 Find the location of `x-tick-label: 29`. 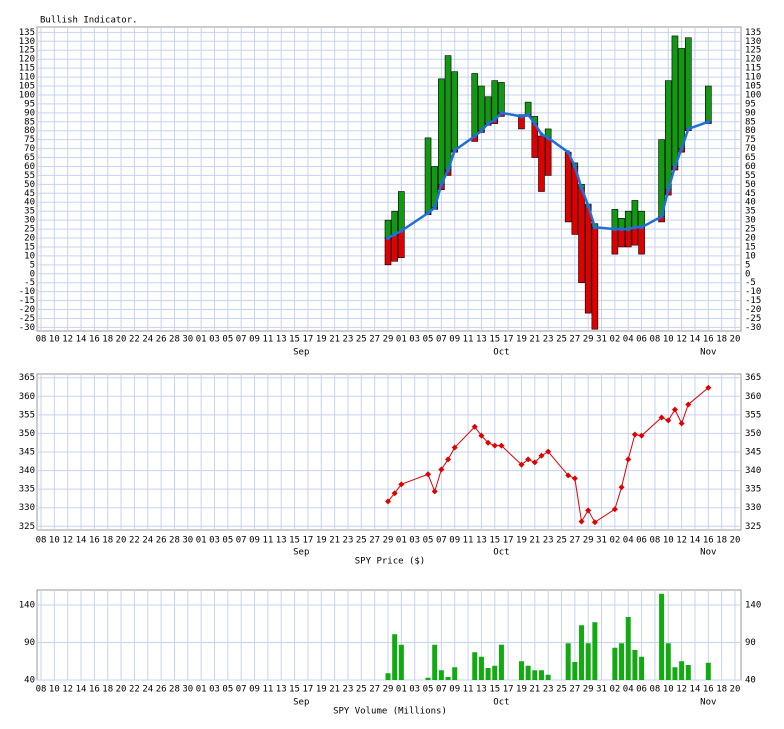

x-tick-label: 29 is located at coordinates (388, 541).